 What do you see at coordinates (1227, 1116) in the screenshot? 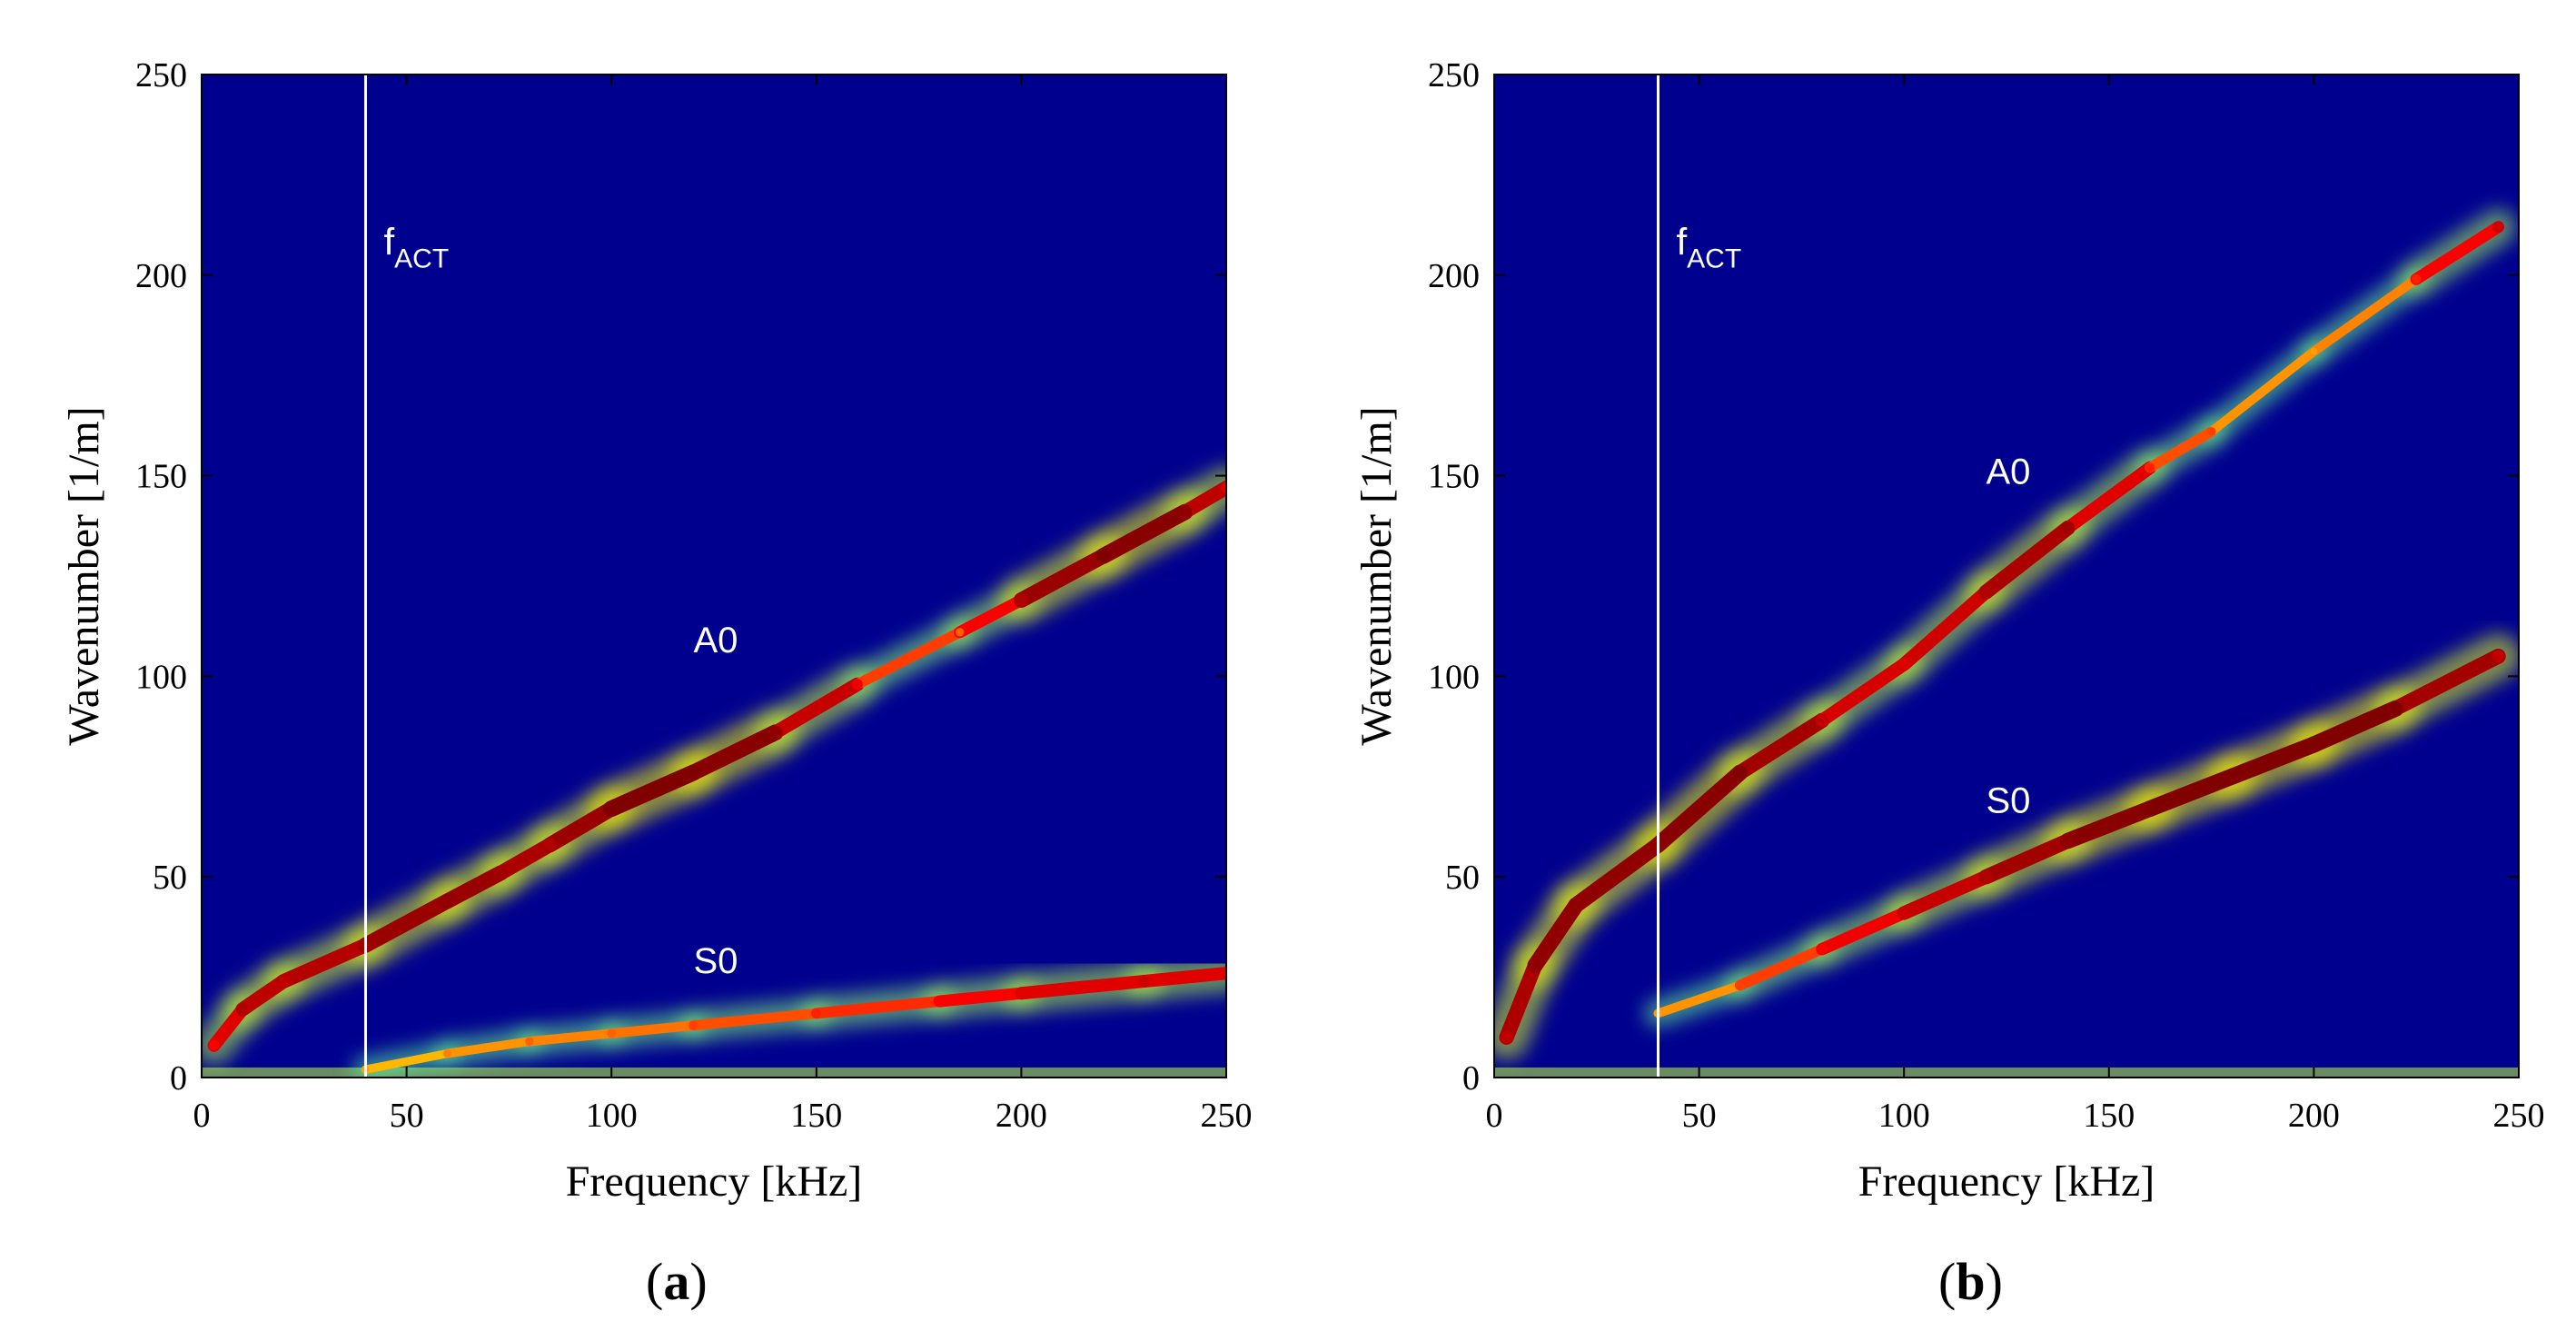
I see `x-tick-label: 250` at bounding box center [1227, 1116].